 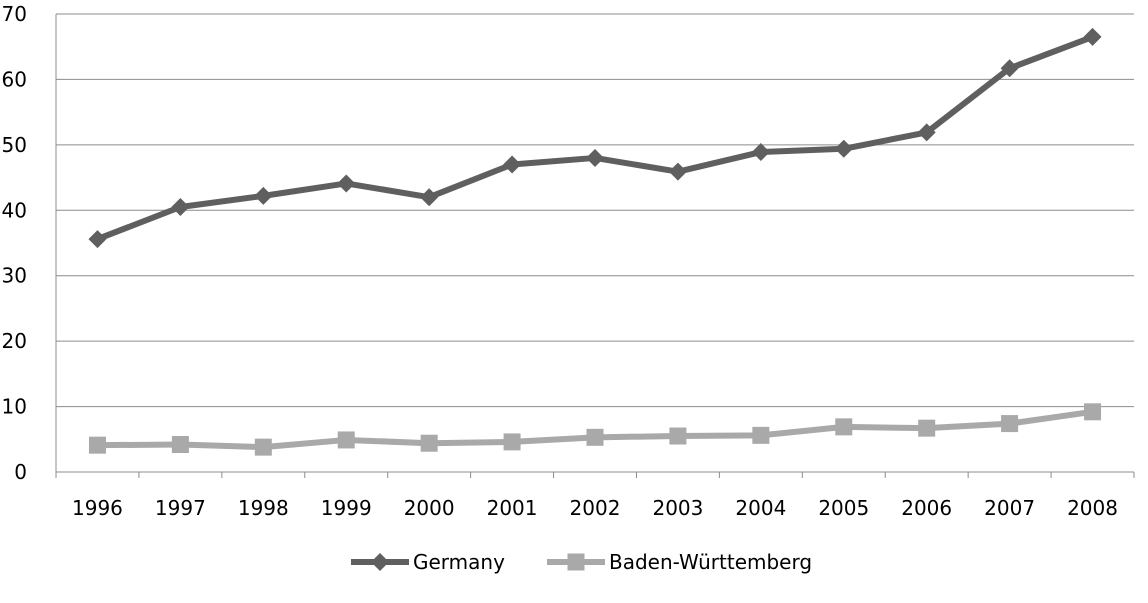 What do you see at coordinates (843, 508) in the screenshot?
I see `x-tick-label: 2005` at bounding box center [843, 508].